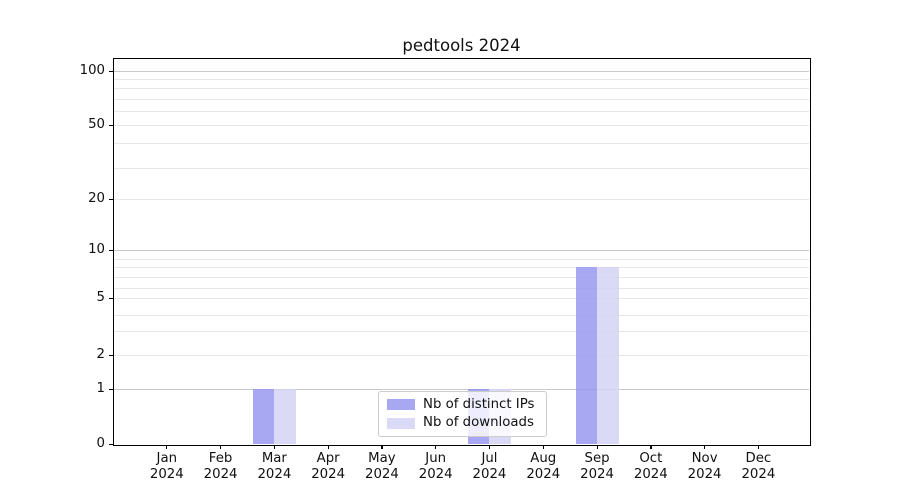 This screenshot has width=900, height=500. What do you see at coordinates (100, 443) in the screenshot?
I see `y-tick-label: 0` at bounding box center [100, 443].